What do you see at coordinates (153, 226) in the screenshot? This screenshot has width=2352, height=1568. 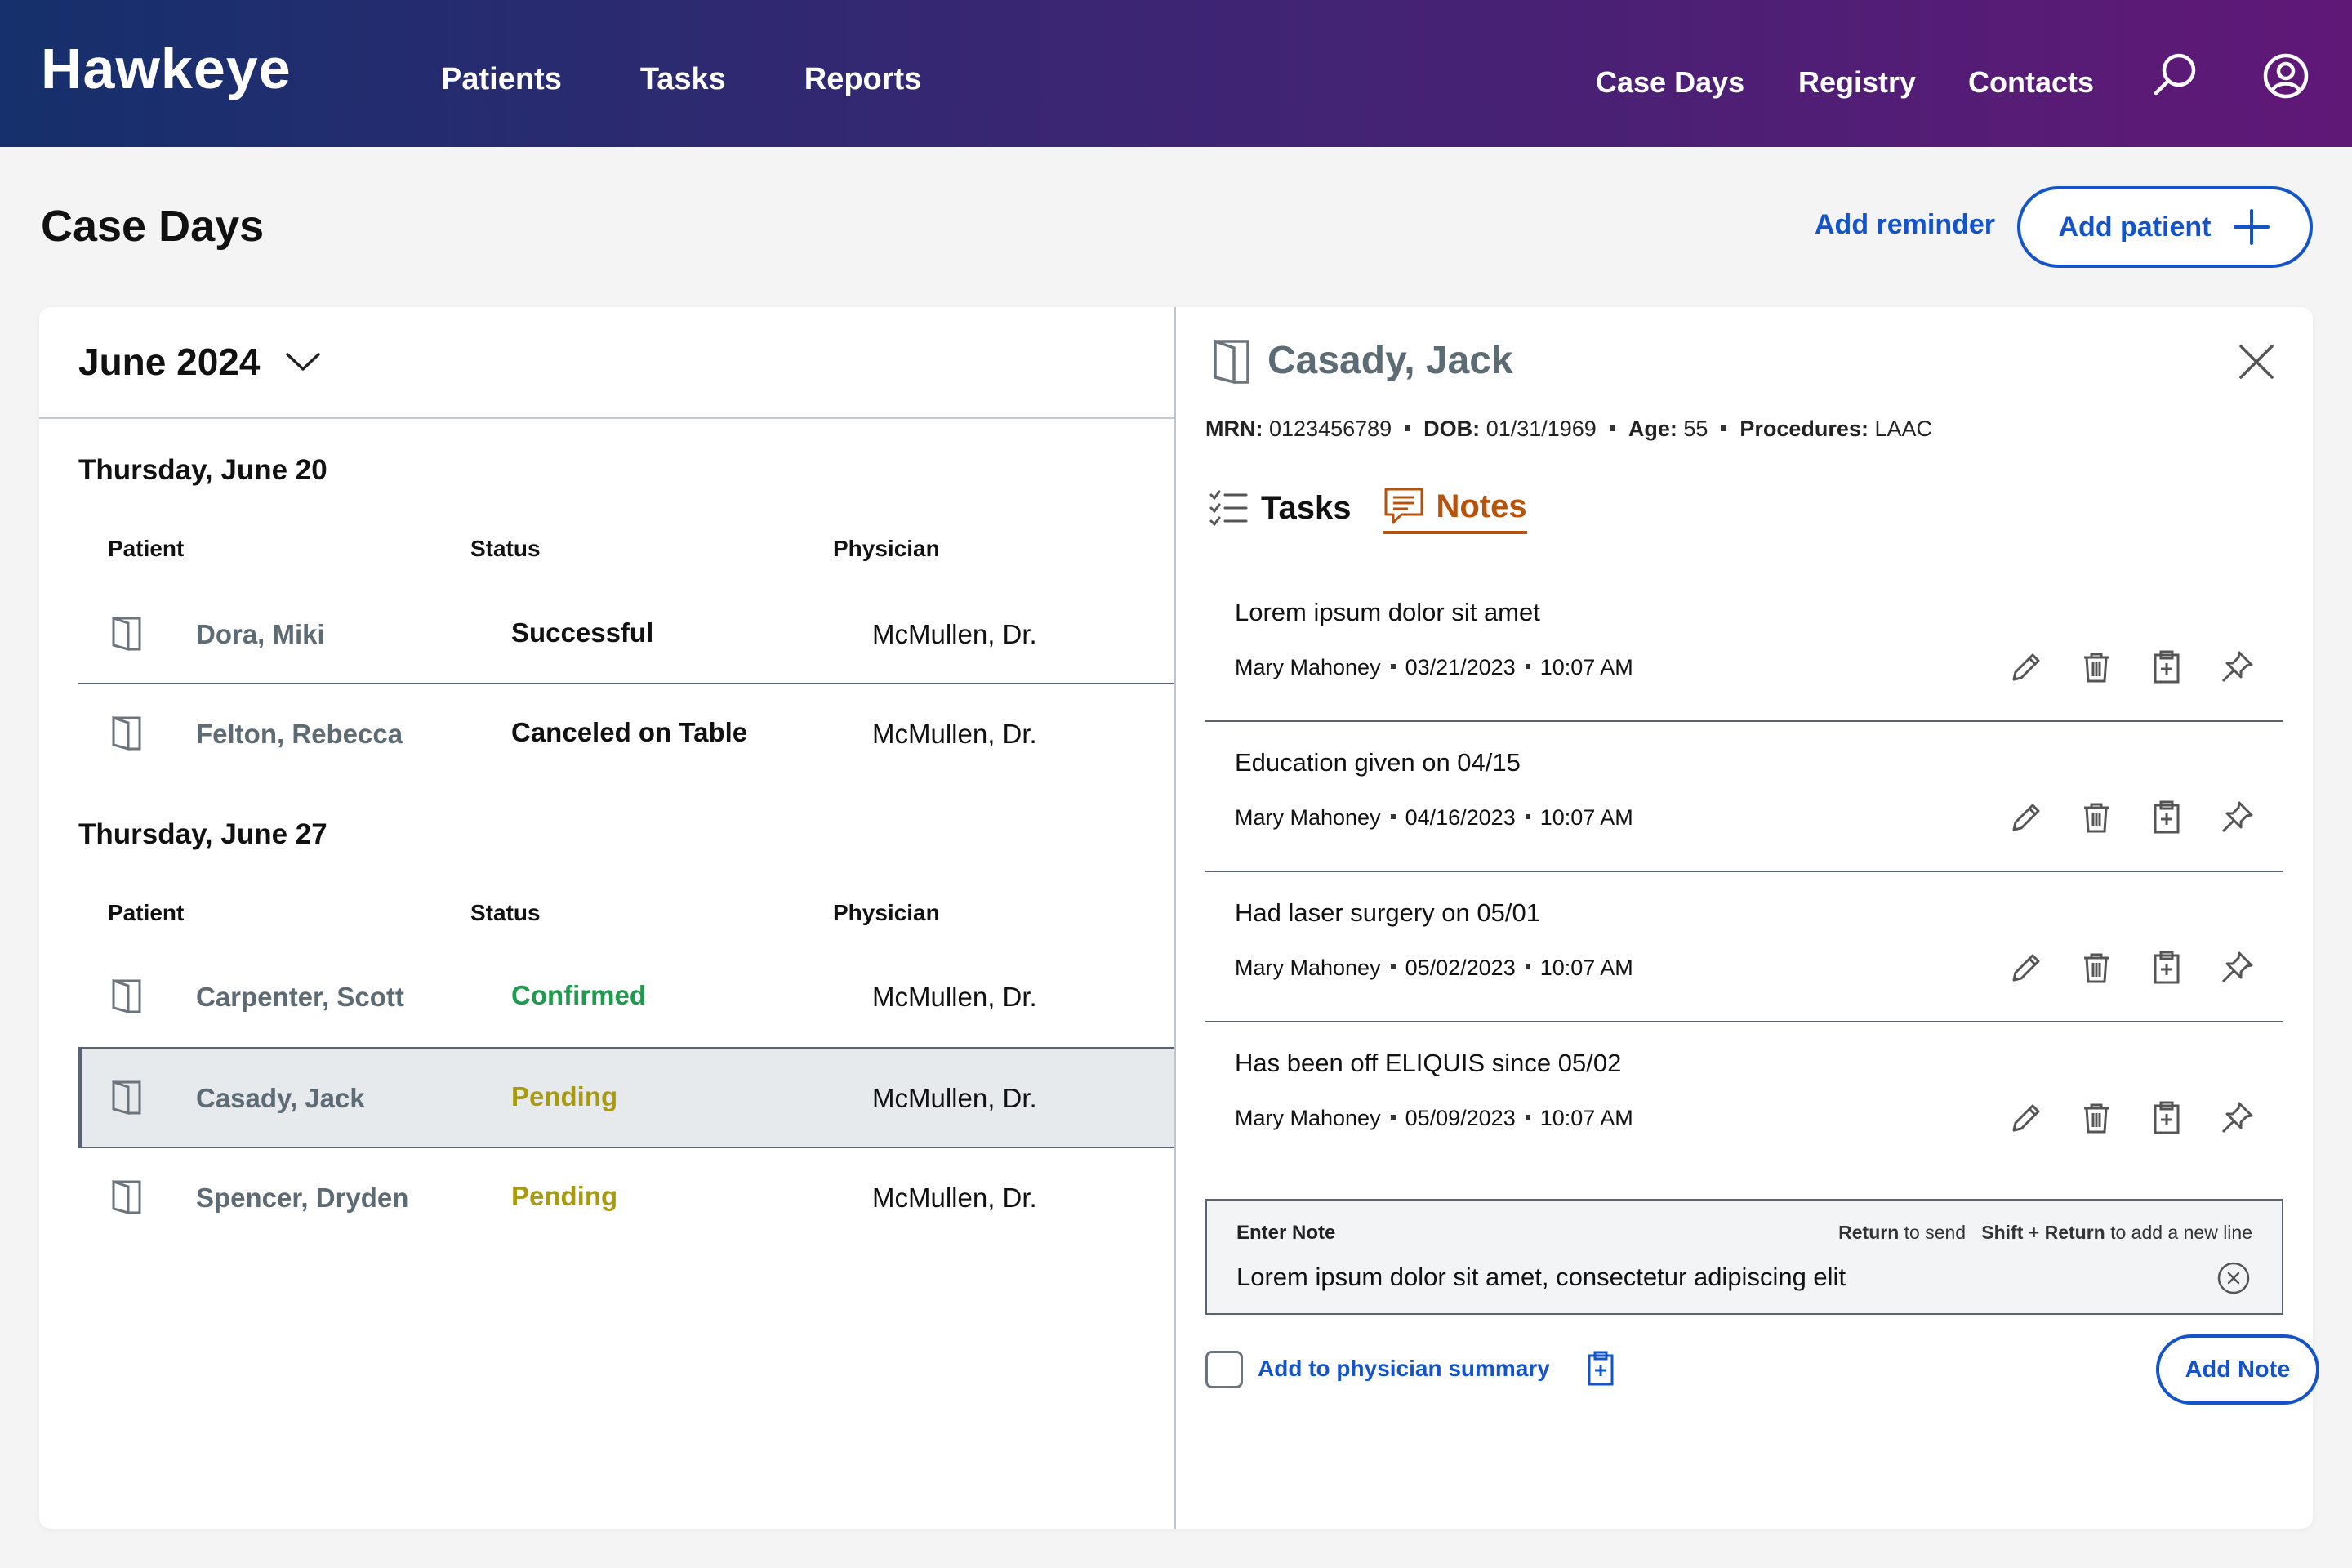 I see `page-title: Case Days` at bounding box center [153, 226].